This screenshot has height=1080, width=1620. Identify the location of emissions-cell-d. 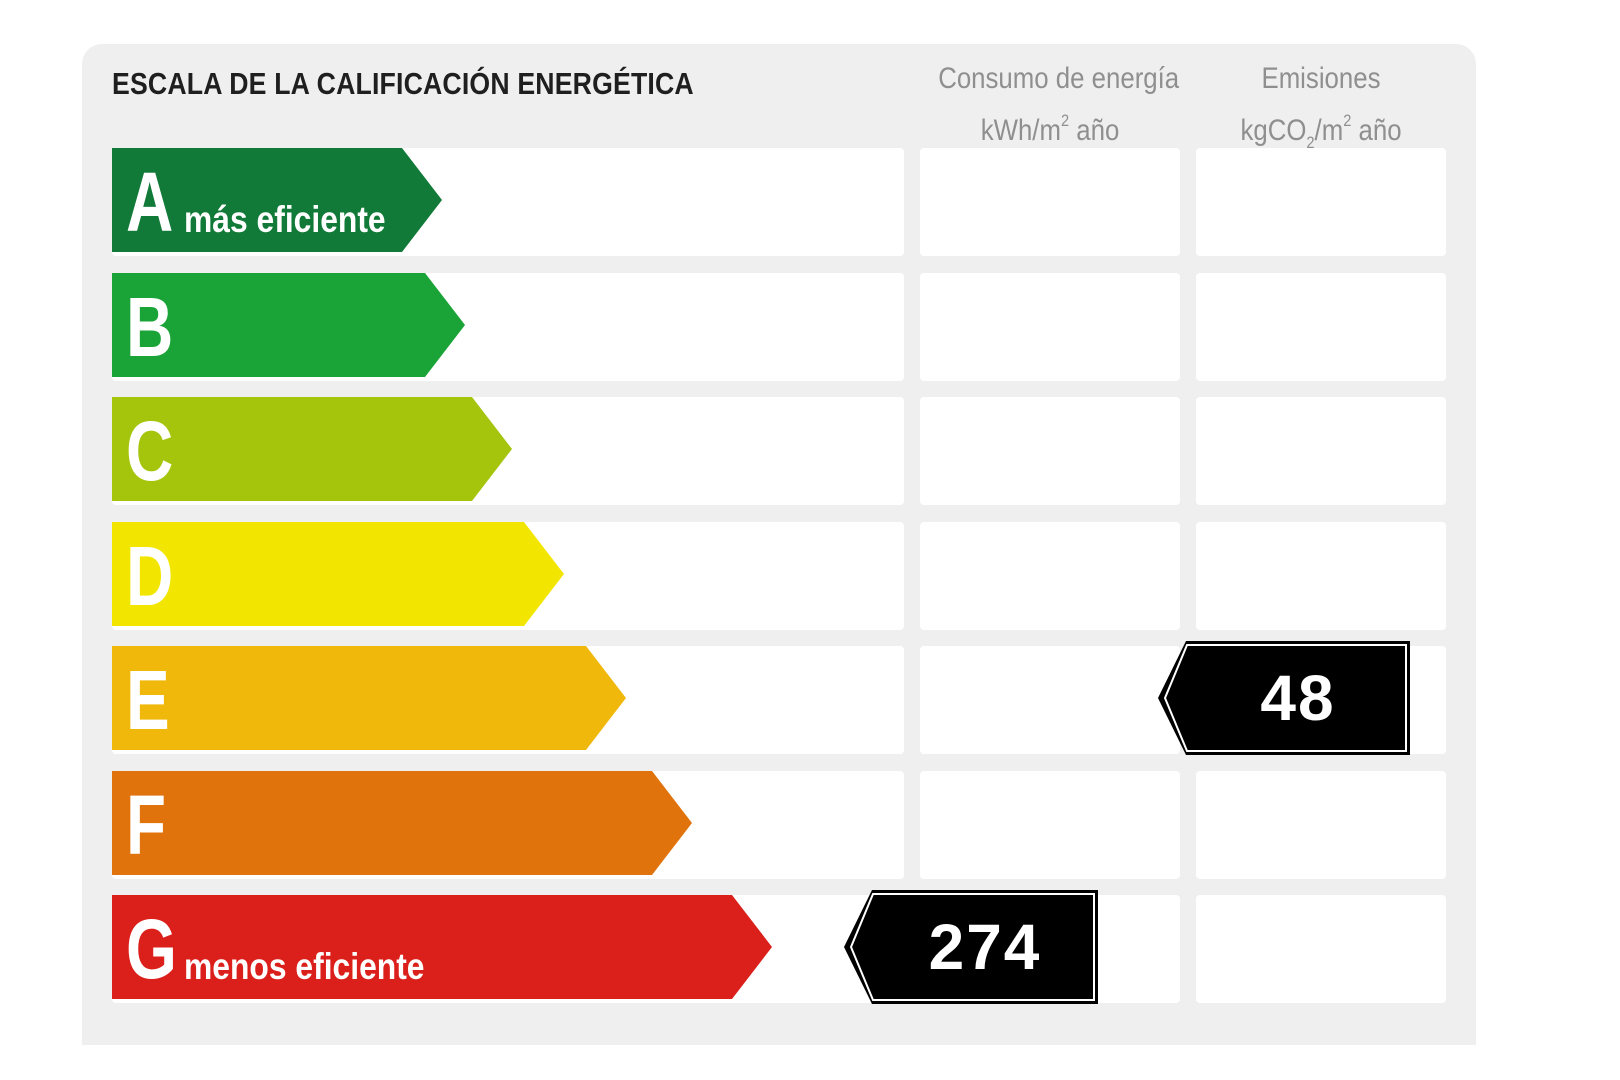
(1321, 576).